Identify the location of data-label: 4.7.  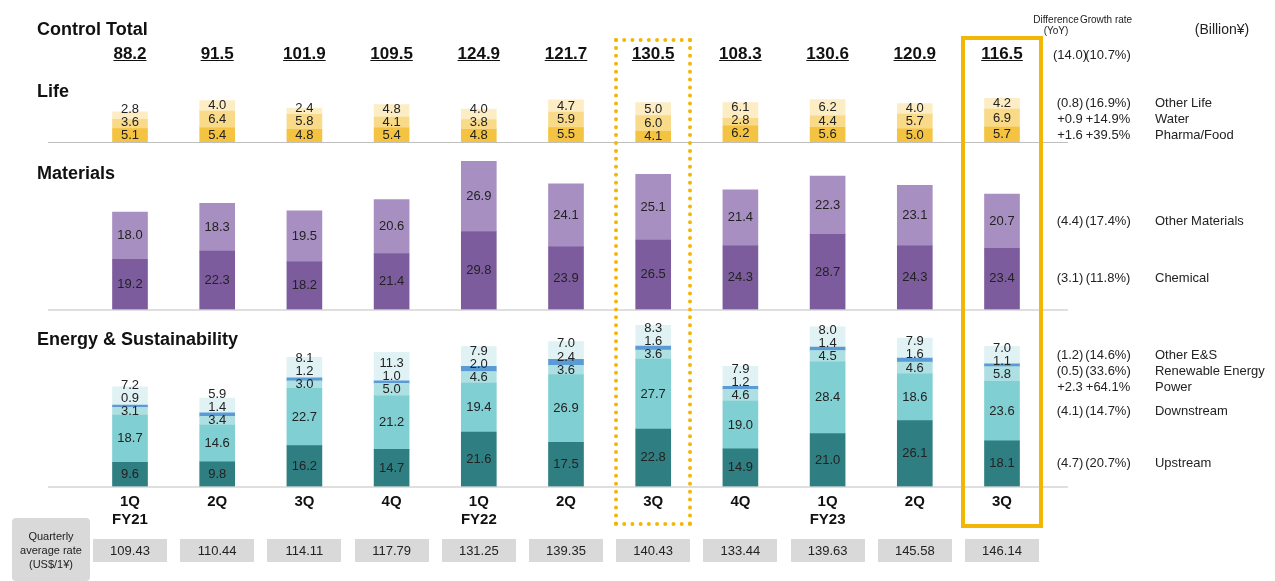
(566, 105).